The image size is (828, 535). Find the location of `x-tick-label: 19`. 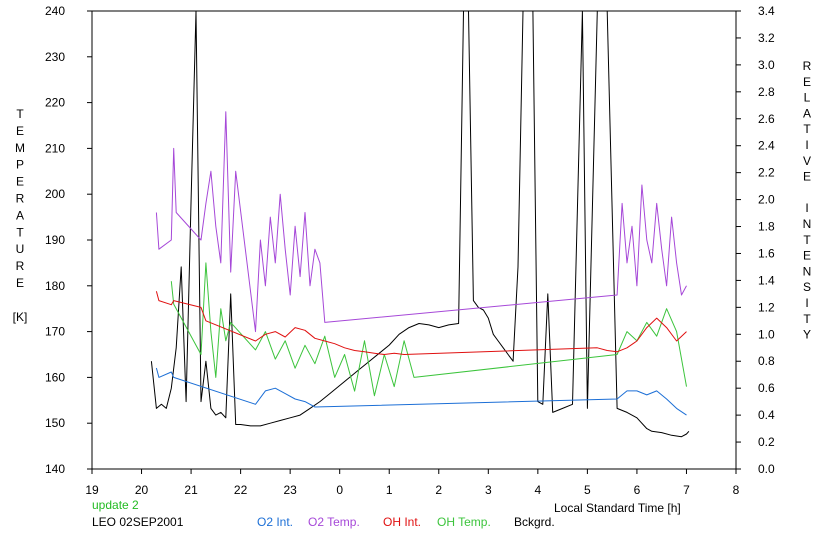

x-tick-label: 19 is located at coordinates (92, 490).